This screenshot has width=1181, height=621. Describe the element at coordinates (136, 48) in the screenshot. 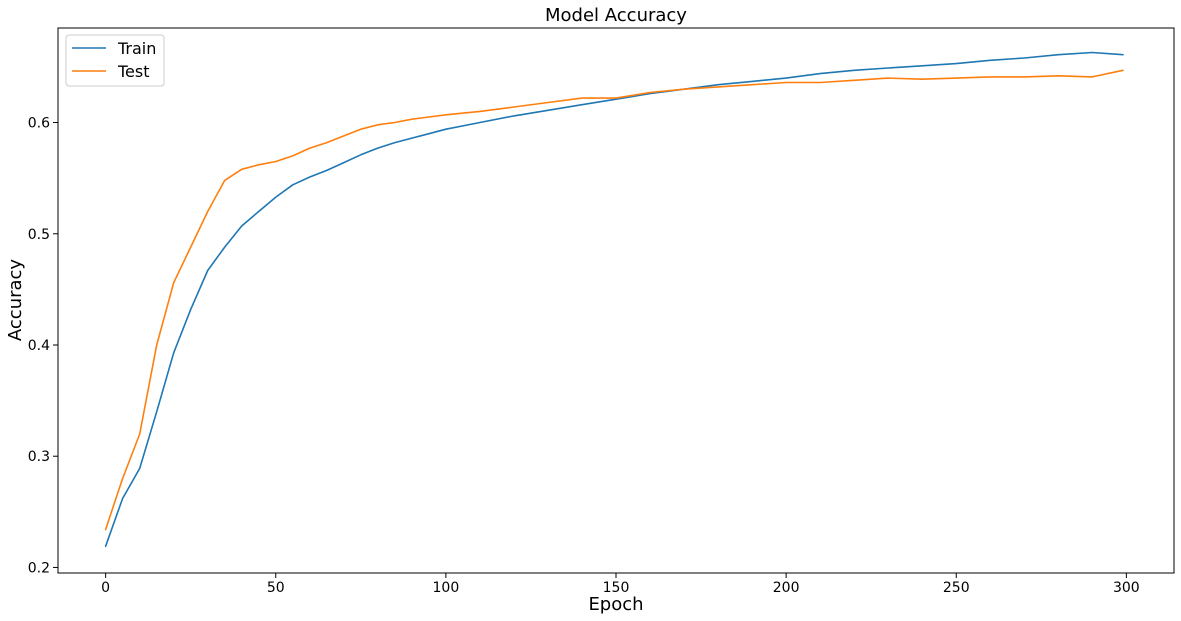

I see `legend-label-train: Train` at that location.